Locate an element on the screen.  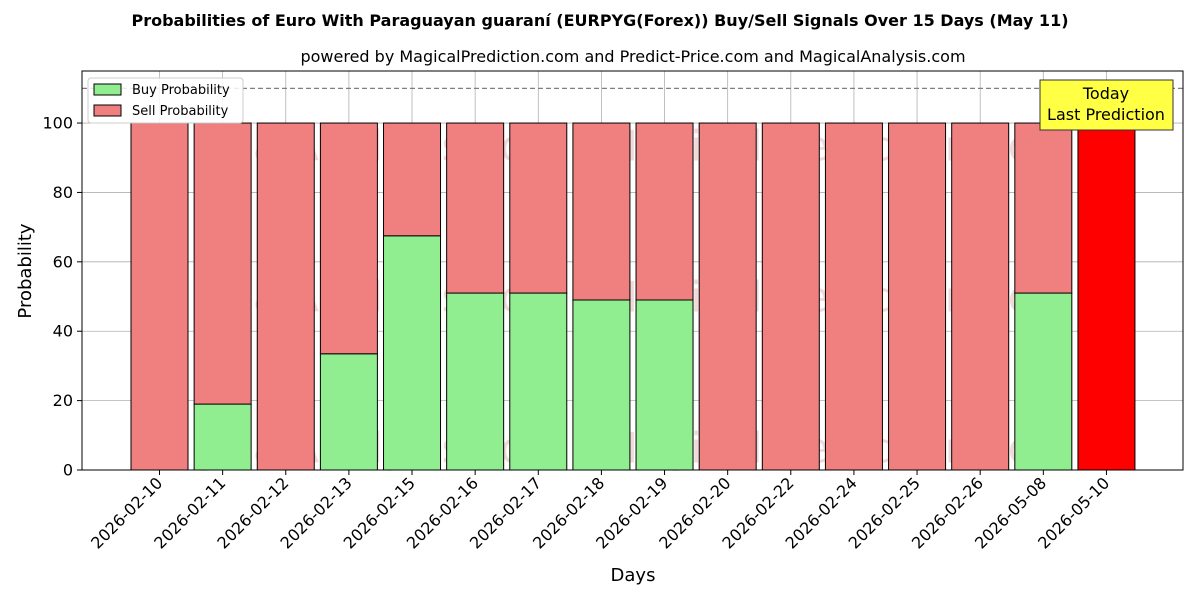
legend: Buy Probability Sell Probability is located at coordinates (165, 100).